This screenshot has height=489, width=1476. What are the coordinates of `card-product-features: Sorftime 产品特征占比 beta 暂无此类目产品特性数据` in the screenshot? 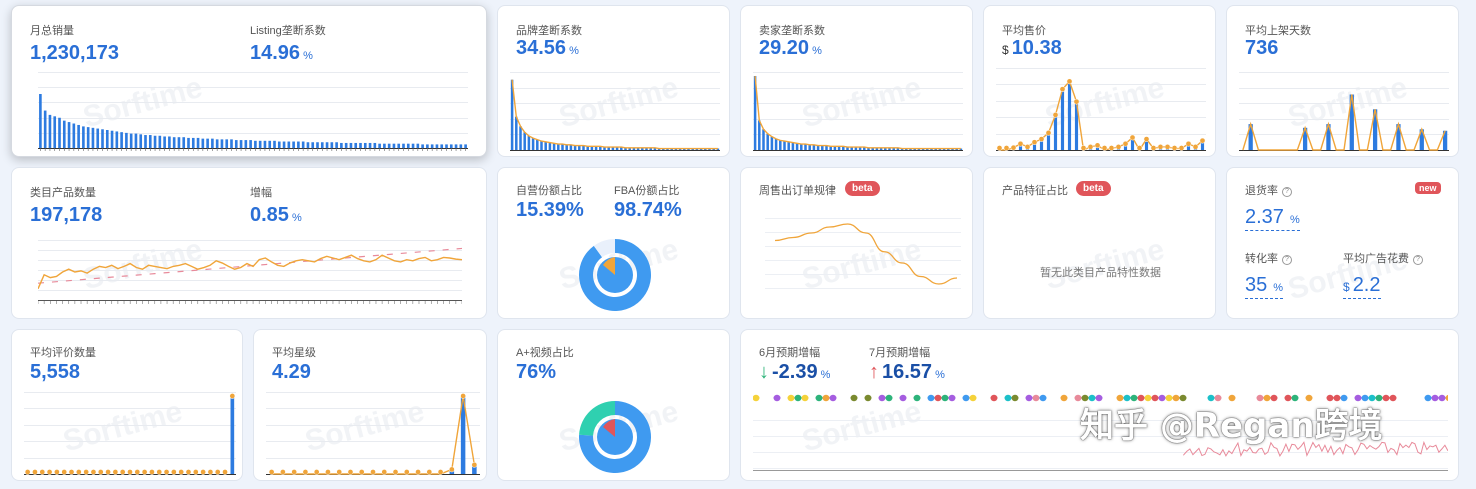 It's located at (1099, 243).